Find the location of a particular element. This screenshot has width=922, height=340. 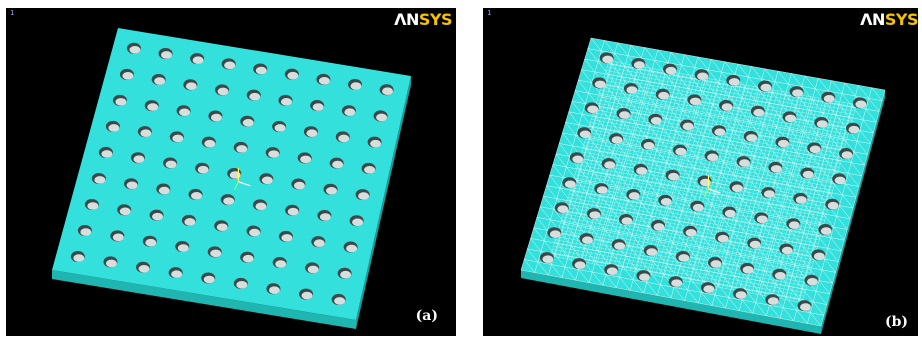

panel-caption-b: (b) is located at coordinates (896, 322).